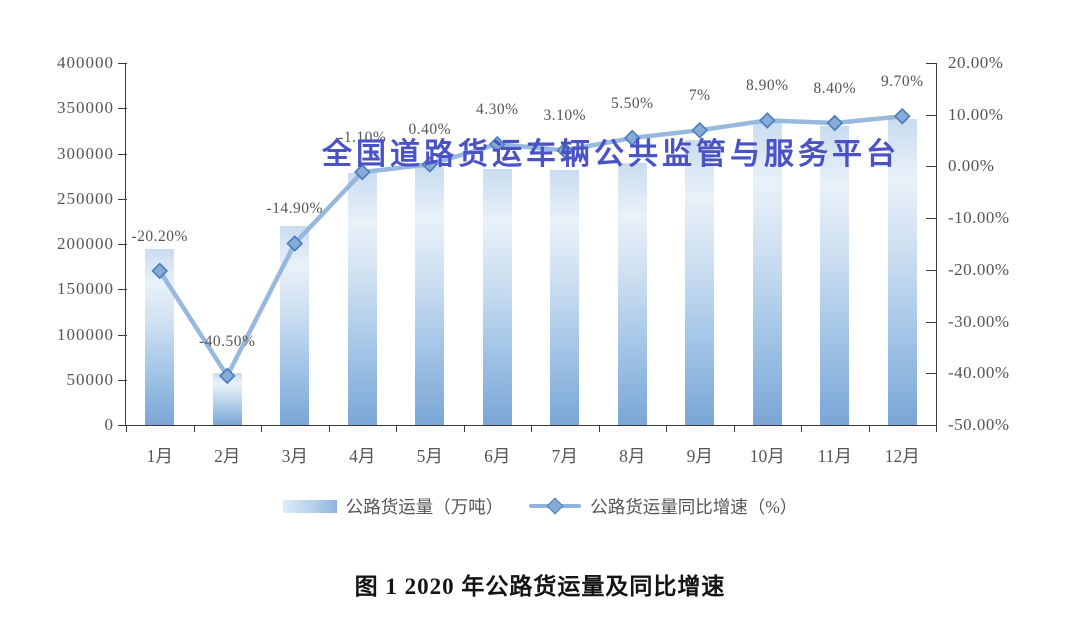 The image size is (1080, 625). Describe the element at coordinates (767, 86) in the screenshot. I see `growth-data-label: 8.90%` at that location.